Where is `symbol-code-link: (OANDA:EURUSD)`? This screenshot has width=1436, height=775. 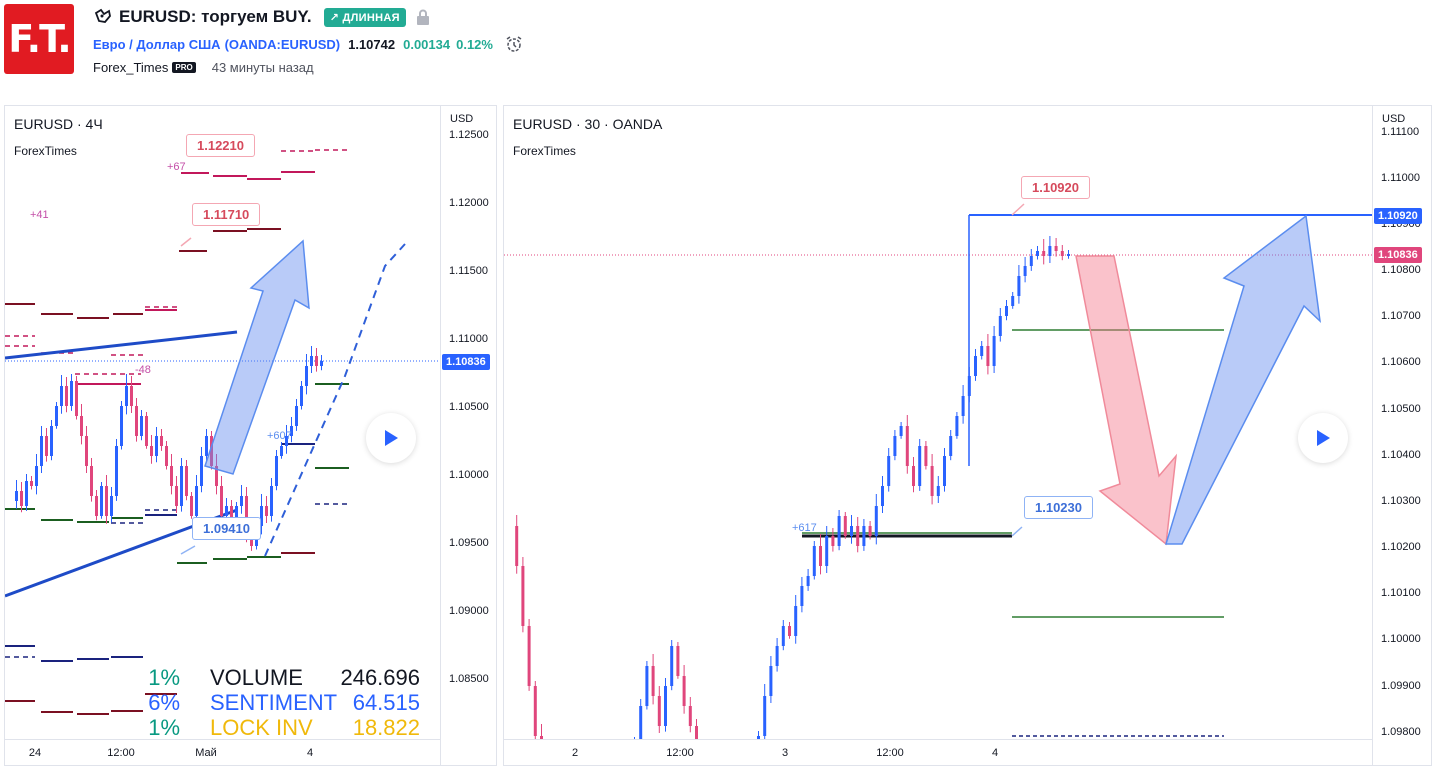 symbol-code-link: (OANDA:EURUSD) is located at coordinates (282, 44).